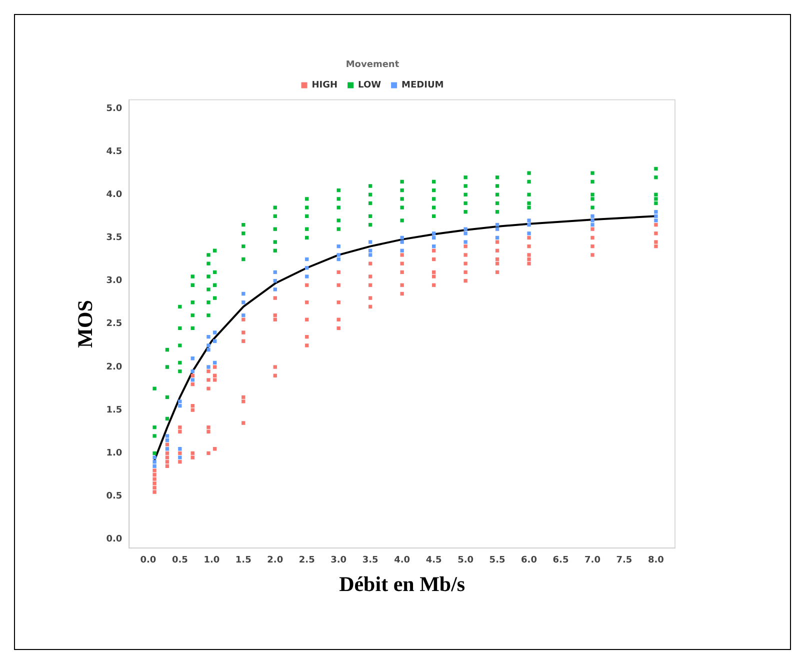 The image size is (805, 662). Describe the element at coordinates (114, 238) in the screenshot. I see `y-tick-label: 3.5` at that location.